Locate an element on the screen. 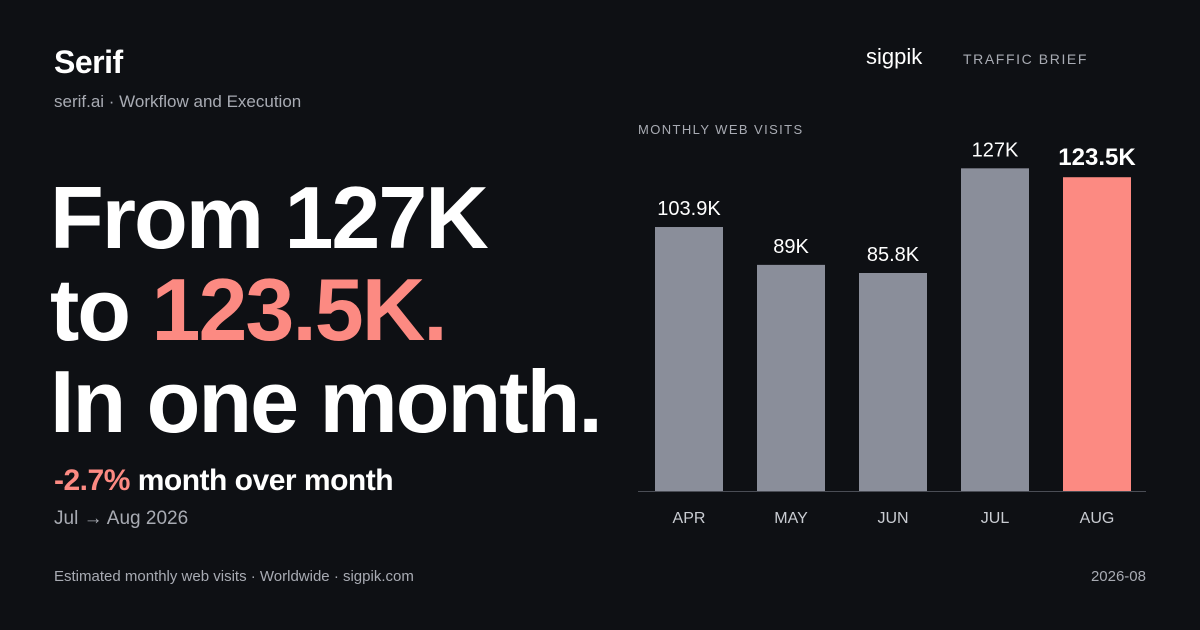 The width and height of the screenshot is (1200, 630). headline-accent-value: 123.5K. is located at coordinates (299, 309).